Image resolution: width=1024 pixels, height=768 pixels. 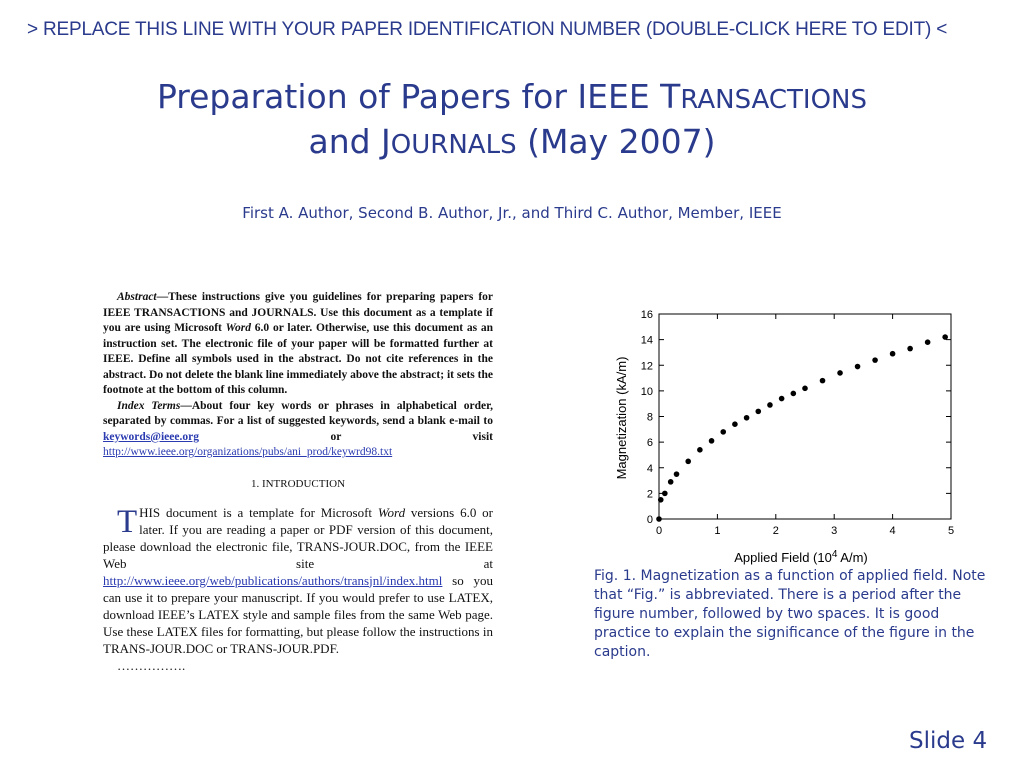 I want to click on index-terms-text-2: or visit, so click(x=345, y=436).